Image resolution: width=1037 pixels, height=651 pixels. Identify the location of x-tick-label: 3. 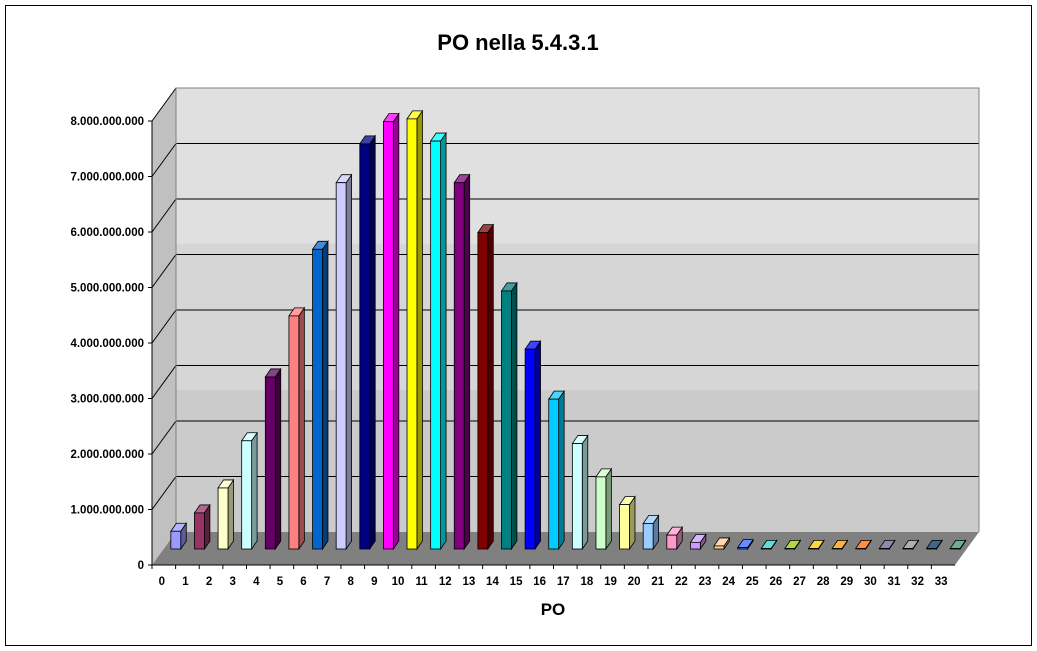
(232, 582).